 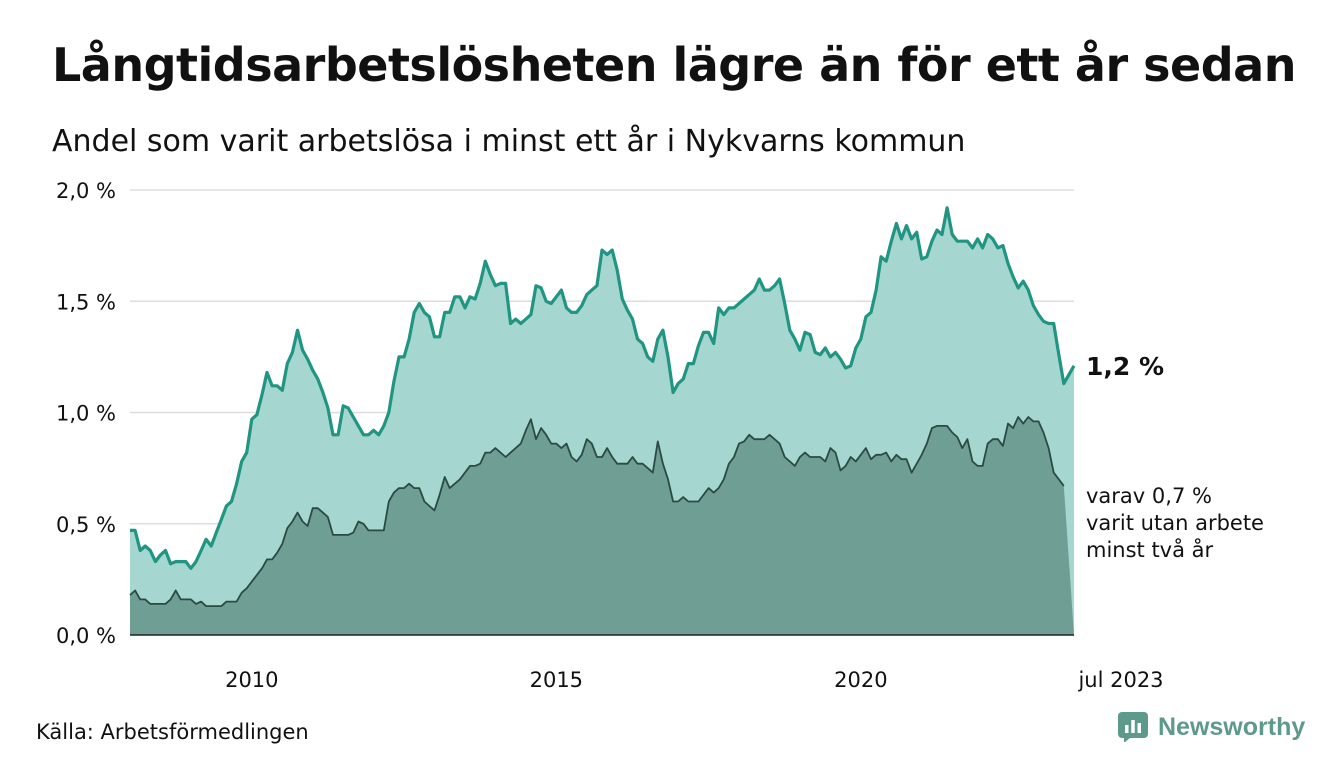 I want to click on end-label-total: 1,2 %, so click(x=1125, y=366).